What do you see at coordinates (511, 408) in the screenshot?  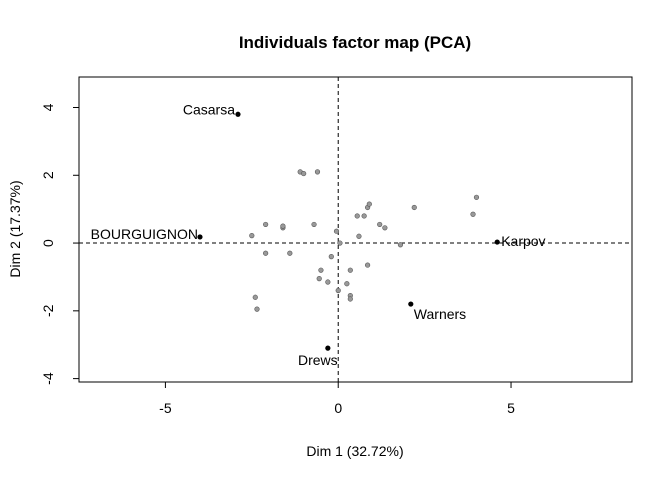 I see `x-tick-label: 5` at bounding box center [511, 408].